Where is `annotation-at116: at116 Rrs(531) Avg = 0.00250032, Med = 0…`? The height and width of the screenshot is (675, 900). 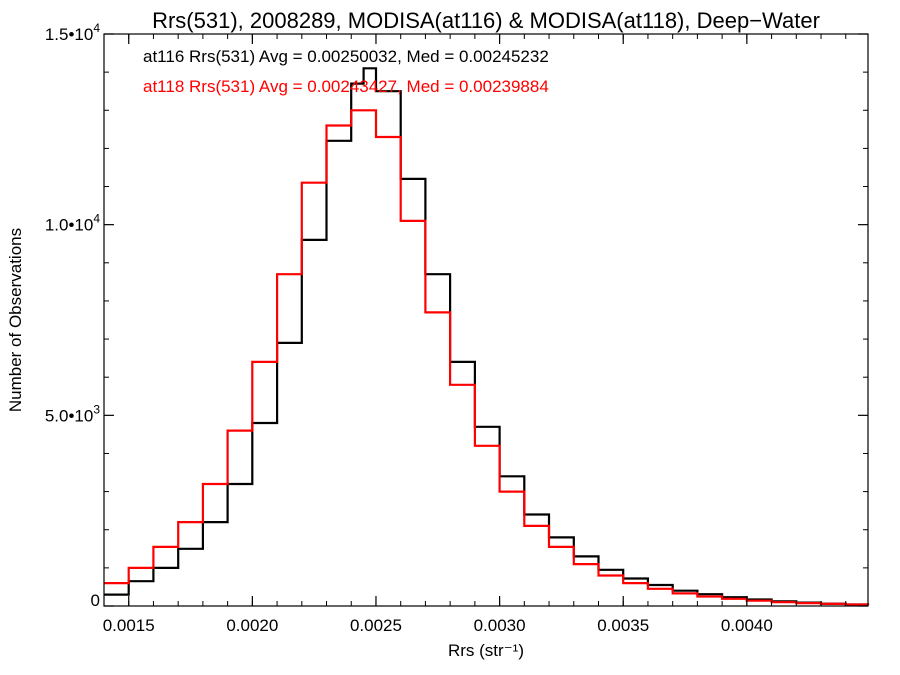 annotation-at116: at116 Rrs(531) Avg = 0.00250032, Med = 0… is located at coordinates (346, 56).